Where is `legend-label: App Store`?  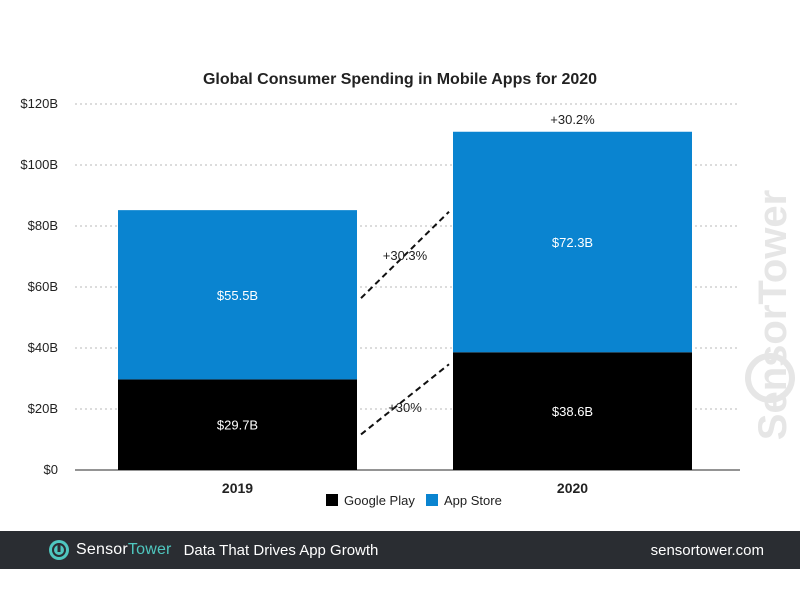
legend-label: App Store is located at coordinates (473, 500).